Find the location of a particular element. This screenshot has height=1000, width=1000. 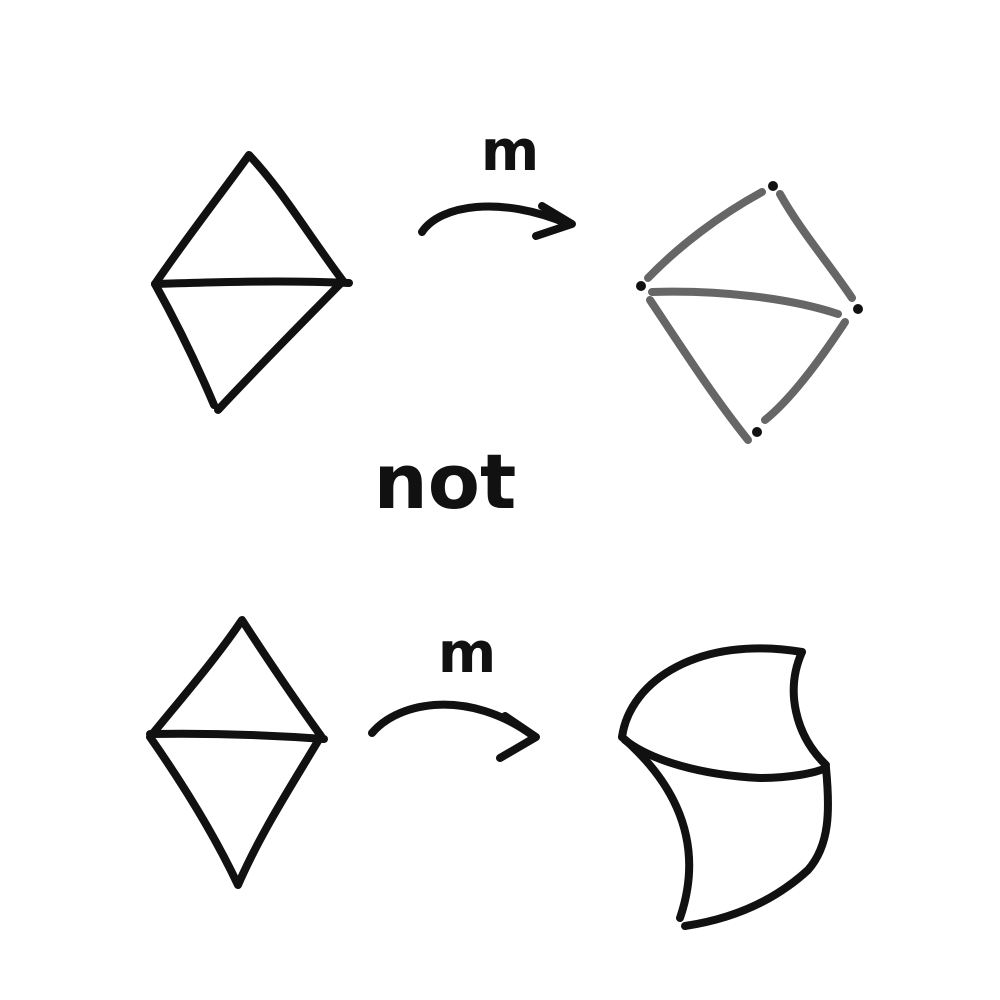

bottom-target-curved-triangulation is located at coordinates (725, 787).